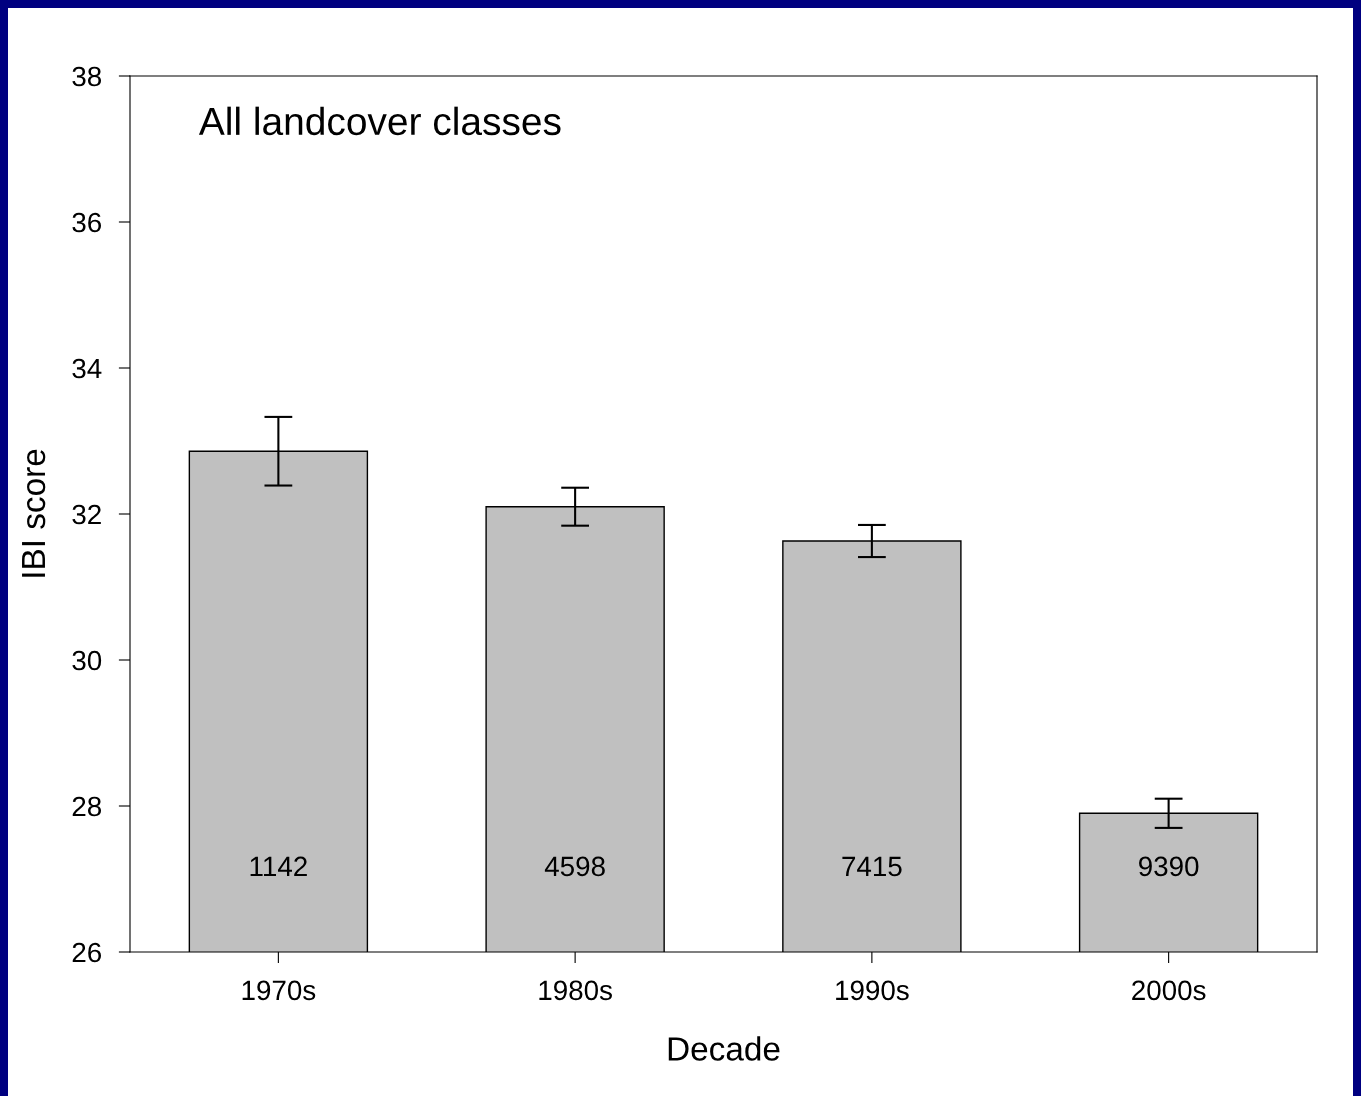 The image size is (1361, 1096). Describe the element at coordinates (1169, 866) in the screenshot. I see `annotation: 9390` at that location.